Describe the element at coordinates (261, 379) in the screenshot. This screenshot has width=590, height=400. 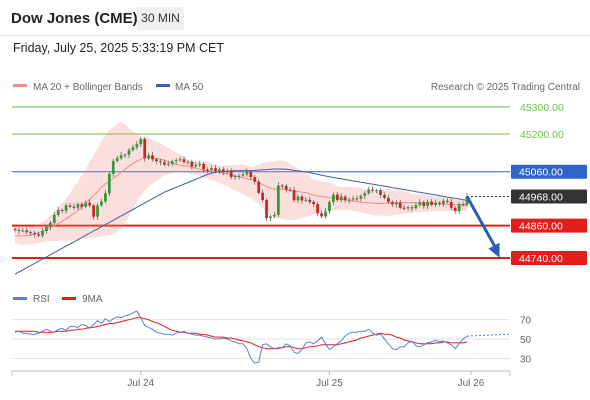
I see `x-axis: Jul 24 Jul 25 Jul 26` at that location.